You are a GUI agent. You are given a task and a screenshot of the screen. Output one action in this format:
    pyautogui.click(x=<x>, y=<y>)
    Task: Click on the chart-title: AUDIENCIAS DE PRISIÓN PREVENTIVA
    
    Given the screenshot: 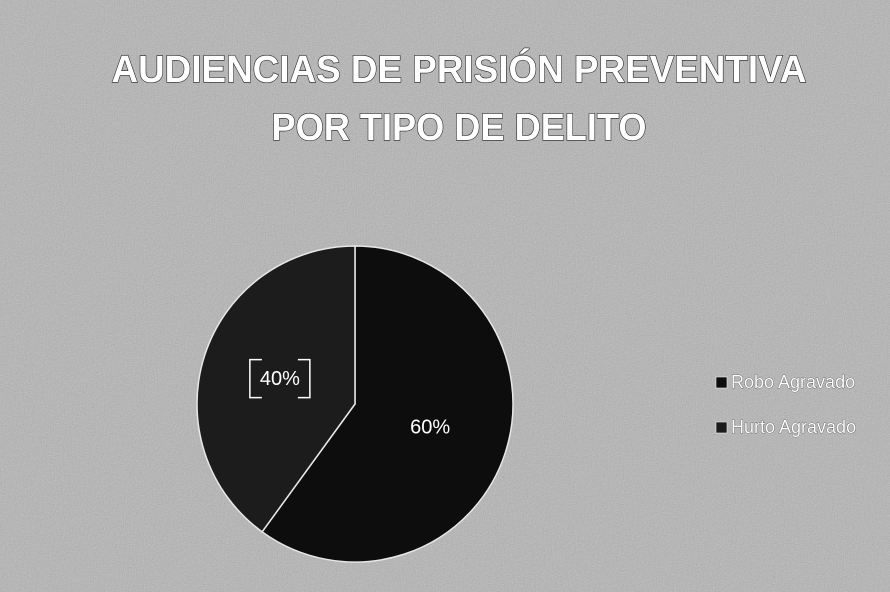 What is the action you would take?
    pyautogui.click(x=459, y=69)
    